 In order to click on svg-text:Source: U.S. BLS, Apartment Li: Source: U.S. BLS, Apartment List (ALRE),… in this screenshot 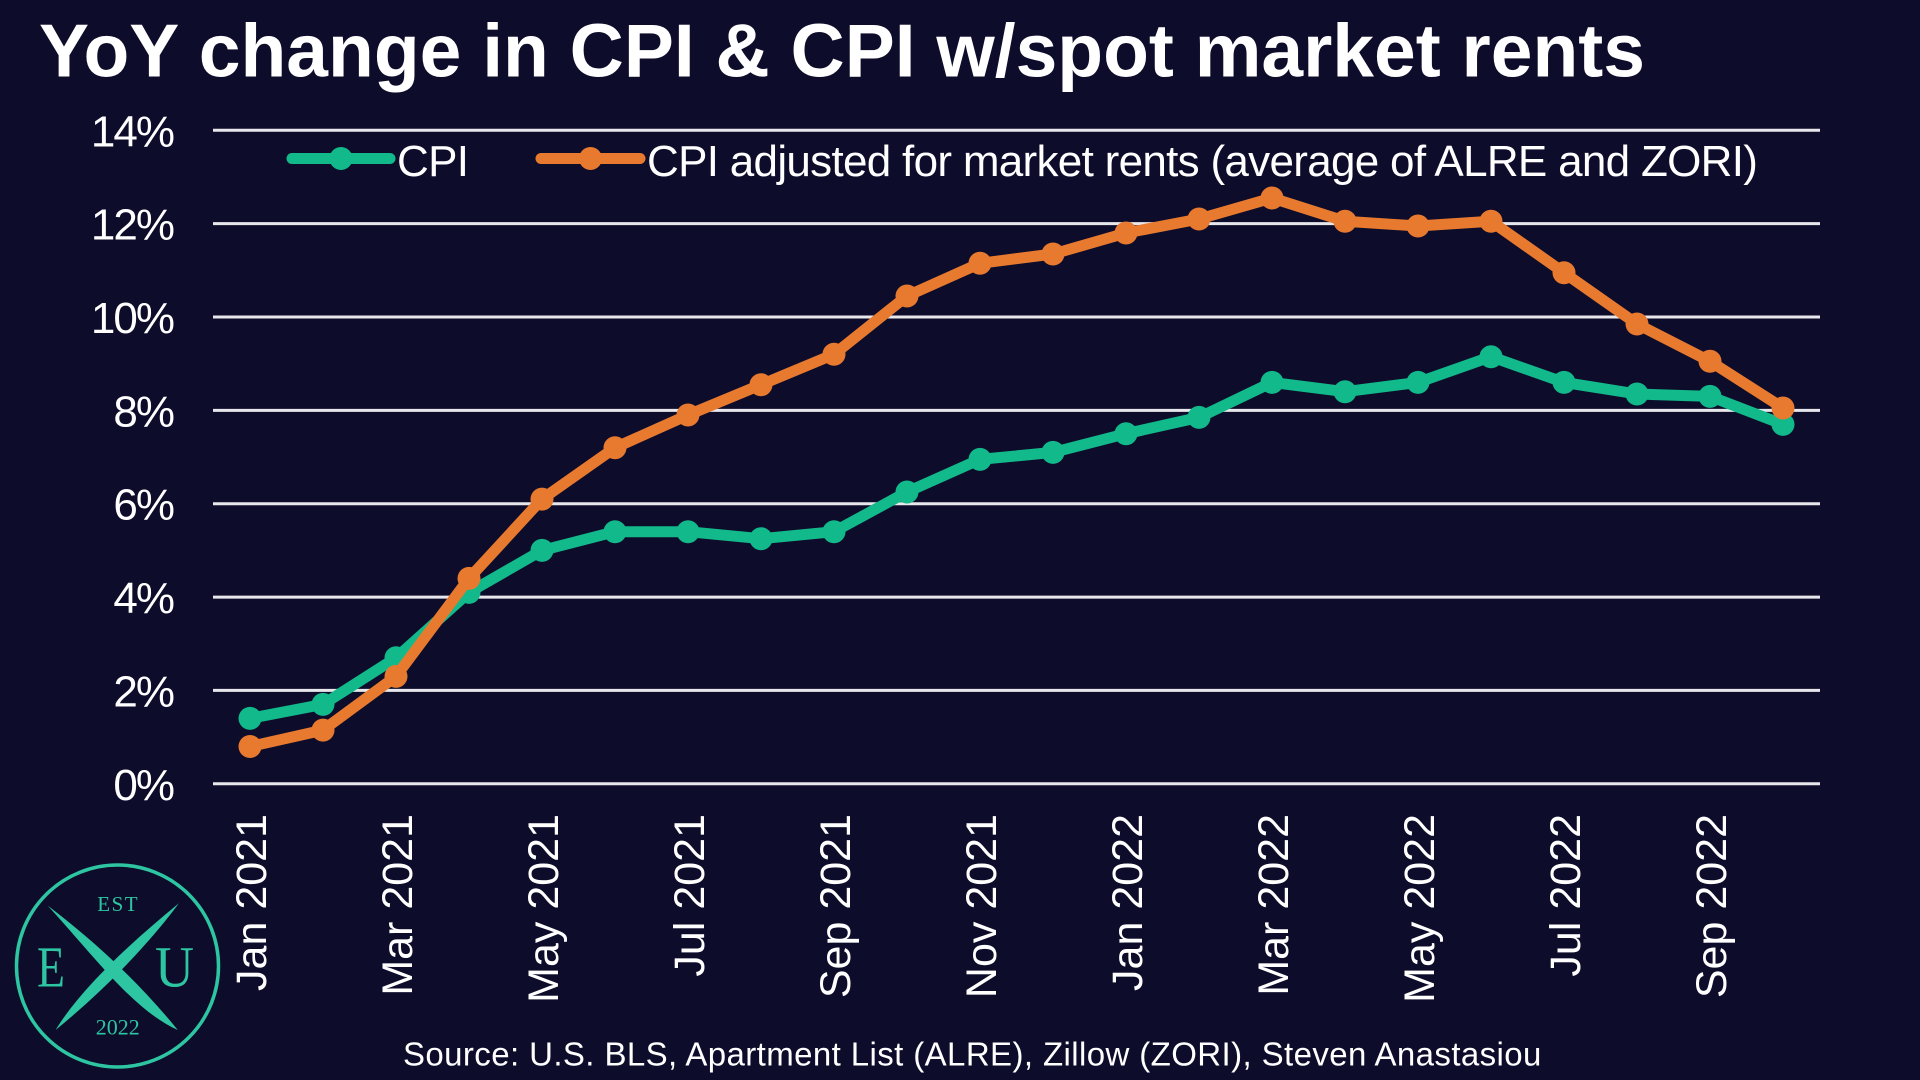, I will do `click(972, 1054)`.